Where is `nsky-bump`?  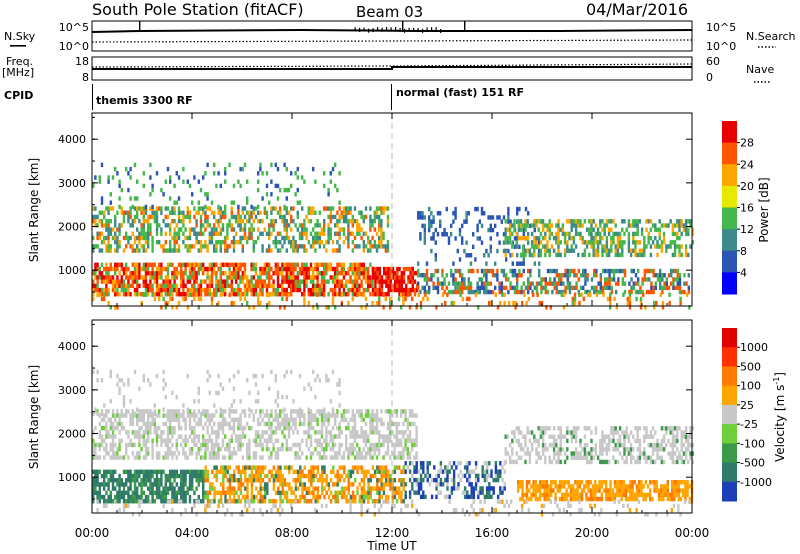
nsky-bump is located at coordinates (369, 30).